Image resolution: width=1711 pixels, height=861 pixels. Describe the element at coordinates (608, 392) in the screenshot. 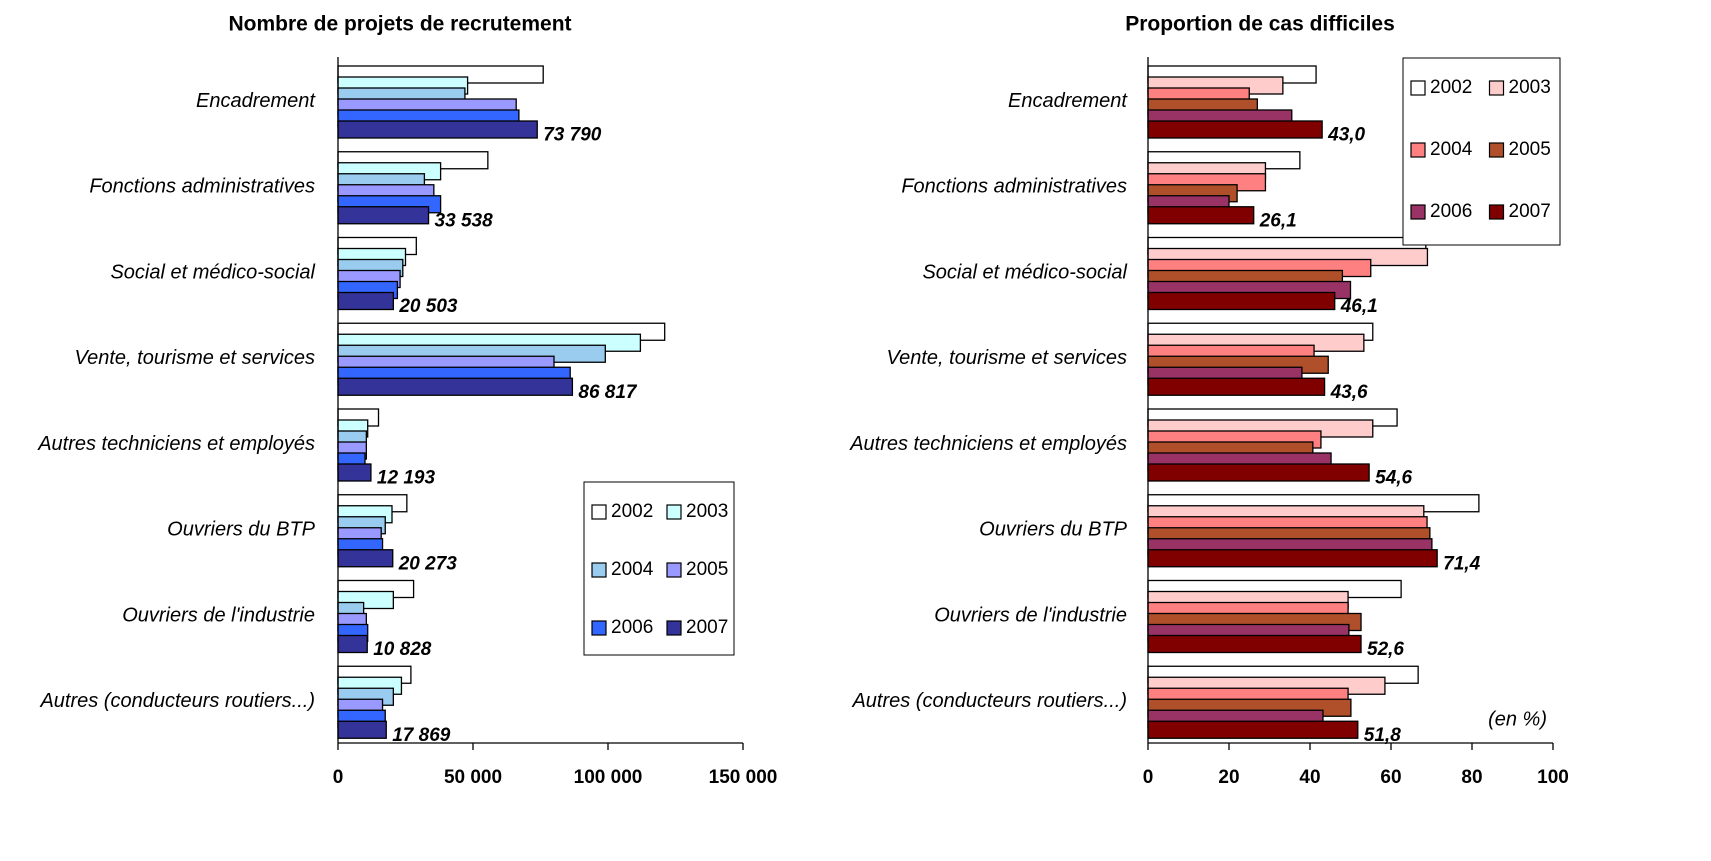

I see `value-label: 86 817` at that location.